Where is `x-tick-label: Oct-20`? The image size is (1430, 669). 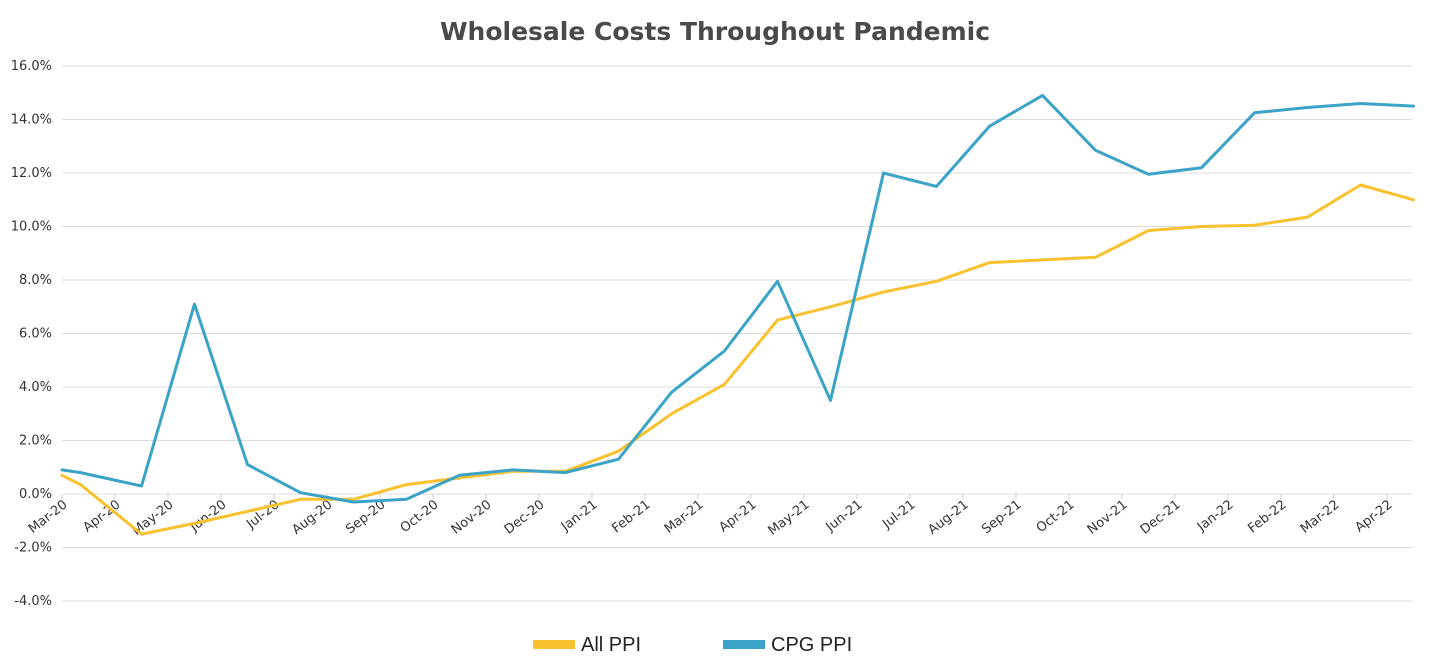
x-tick-label: Oct-20 is located at coordinates (420, 516).